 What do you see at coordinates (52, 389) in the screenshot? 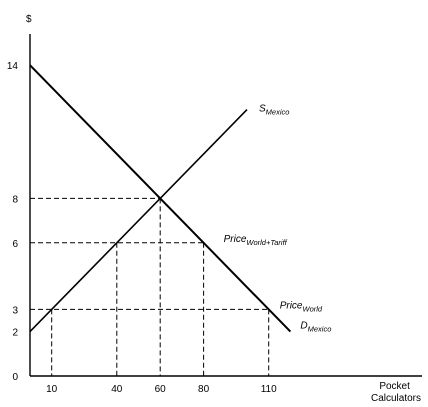
I see `x-tick-label: 10` at bounding box center [52, 389].